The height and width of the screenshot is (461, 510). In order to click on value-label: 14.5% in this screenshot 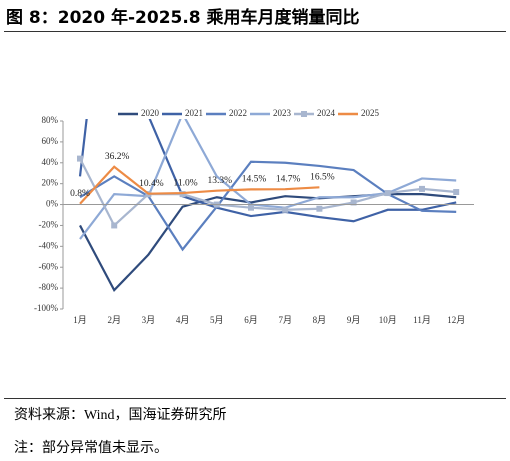, I will do `click(254, 180)`.